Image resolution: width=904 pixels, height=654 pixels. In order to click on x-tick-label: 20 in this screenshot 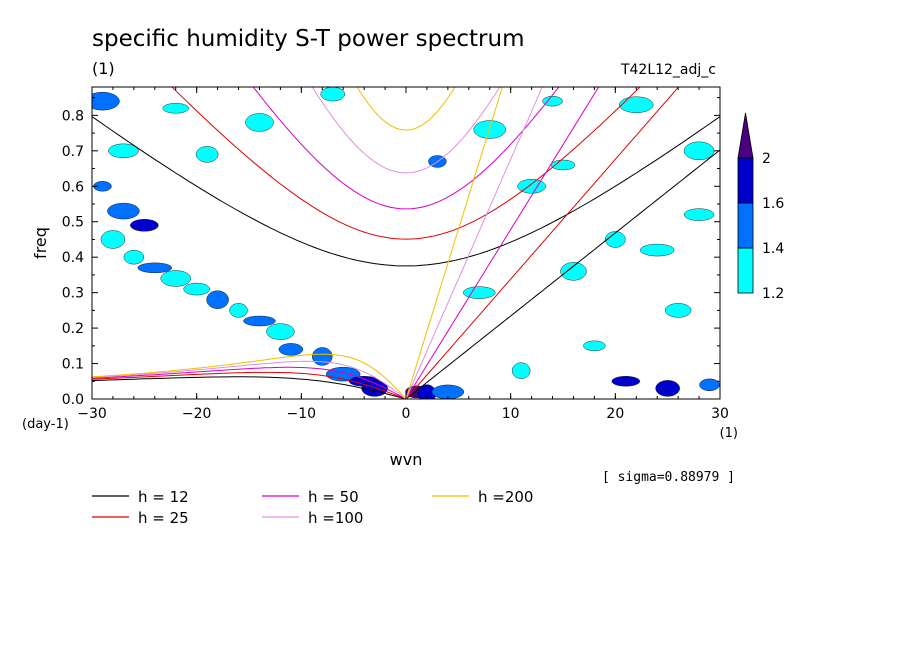, I will do `click(615, 414)`.